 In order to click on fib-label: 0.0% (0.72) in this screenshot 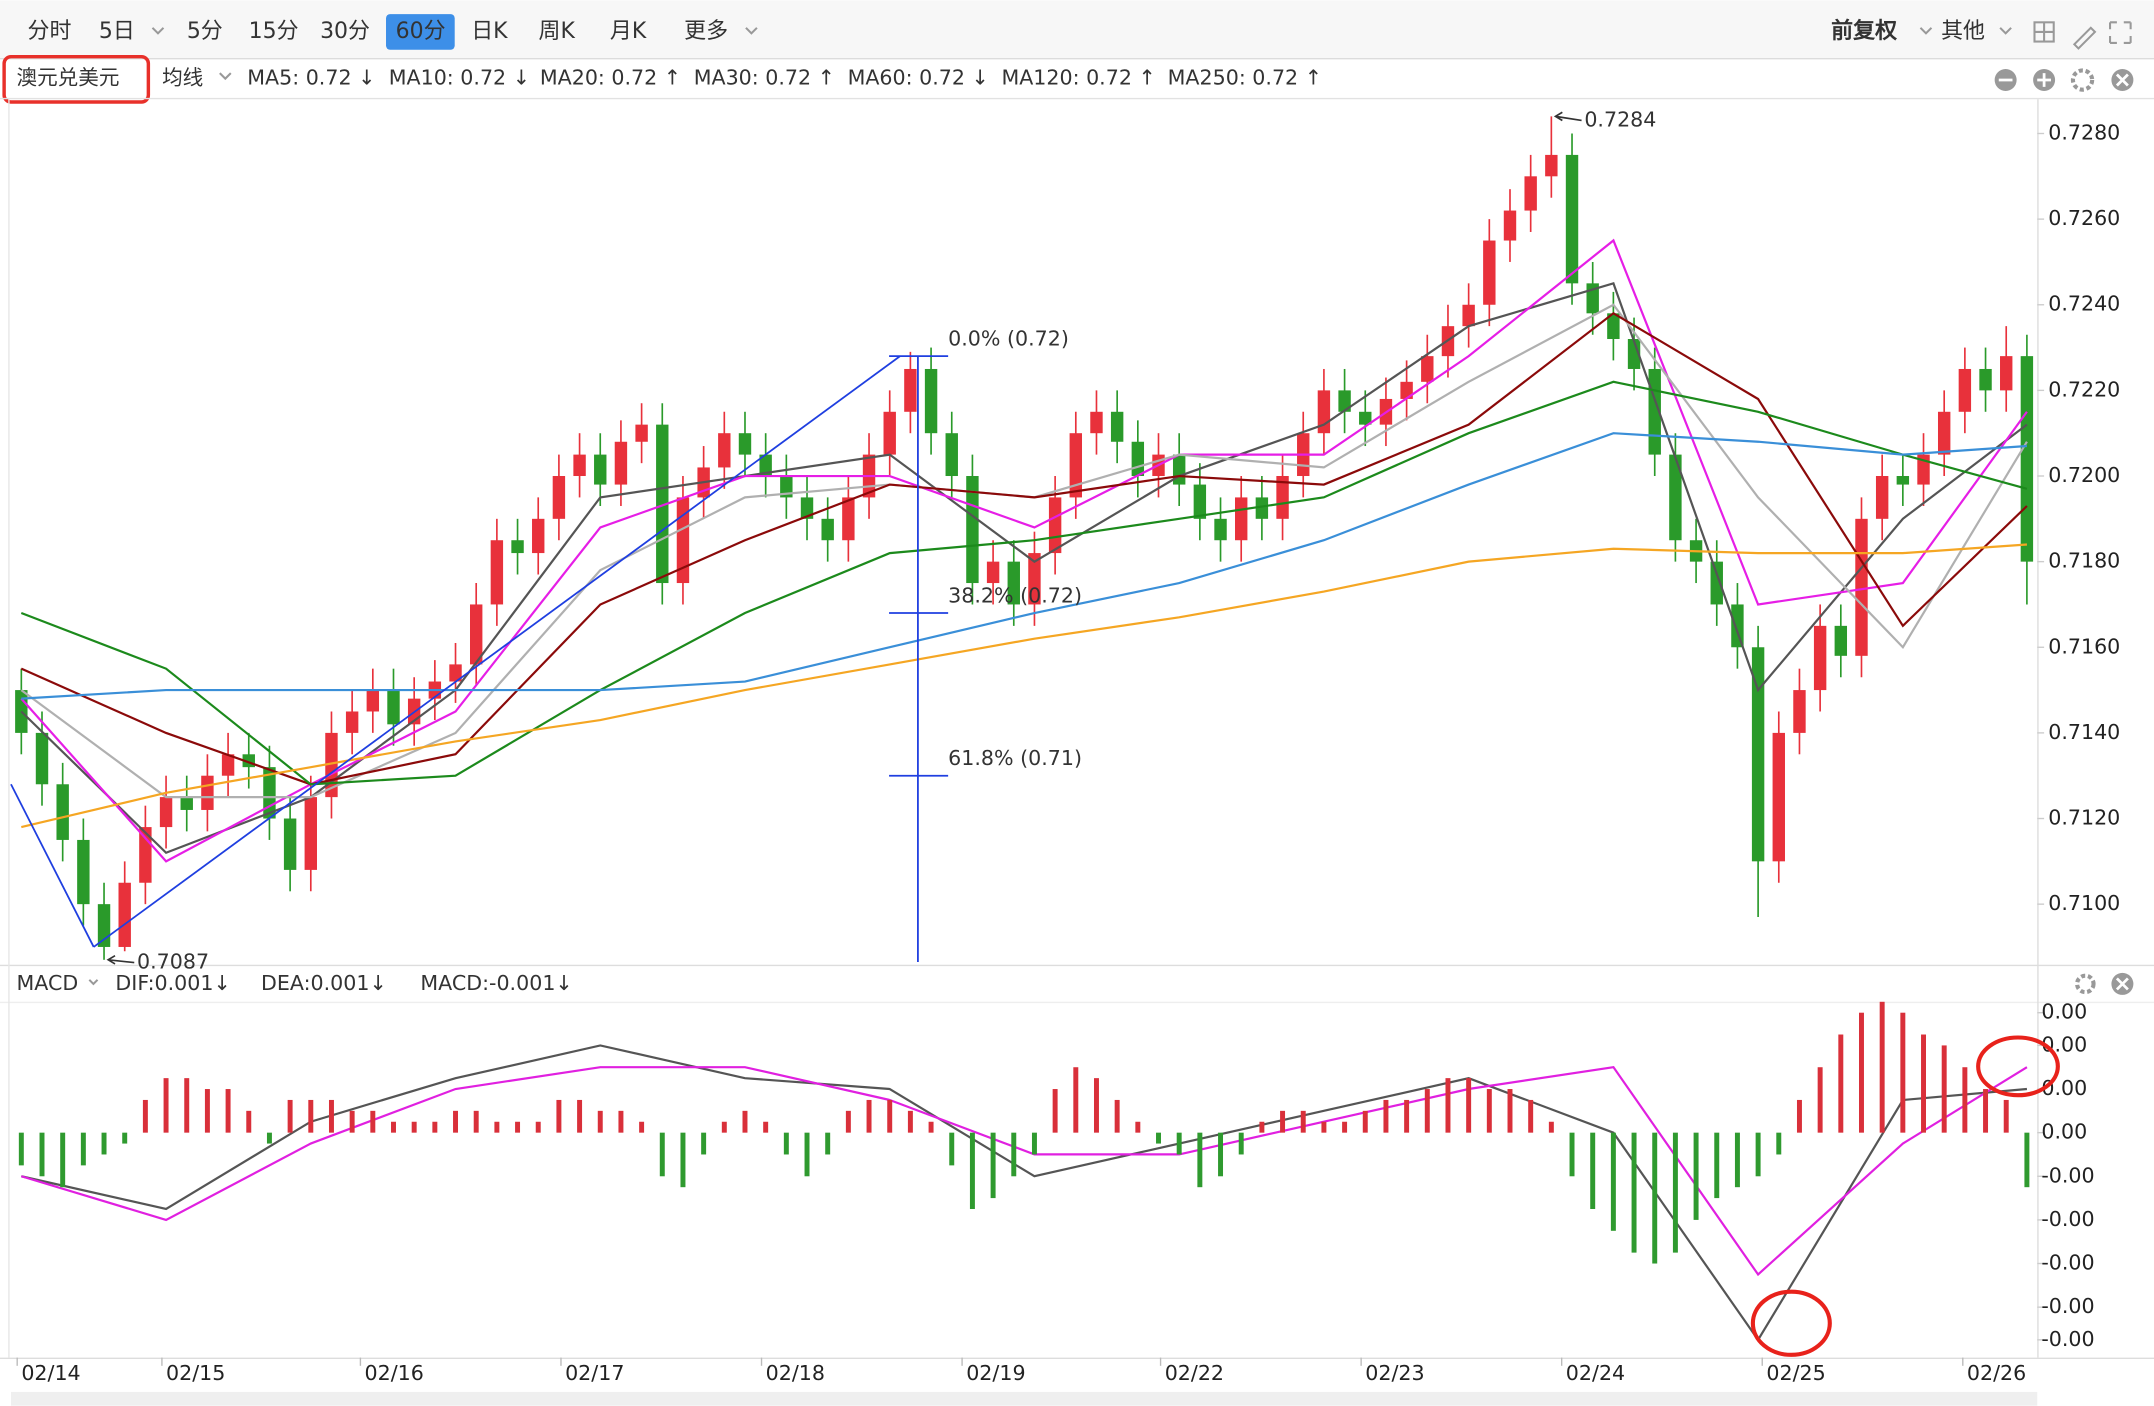, I will do `click(1008, 339)`.